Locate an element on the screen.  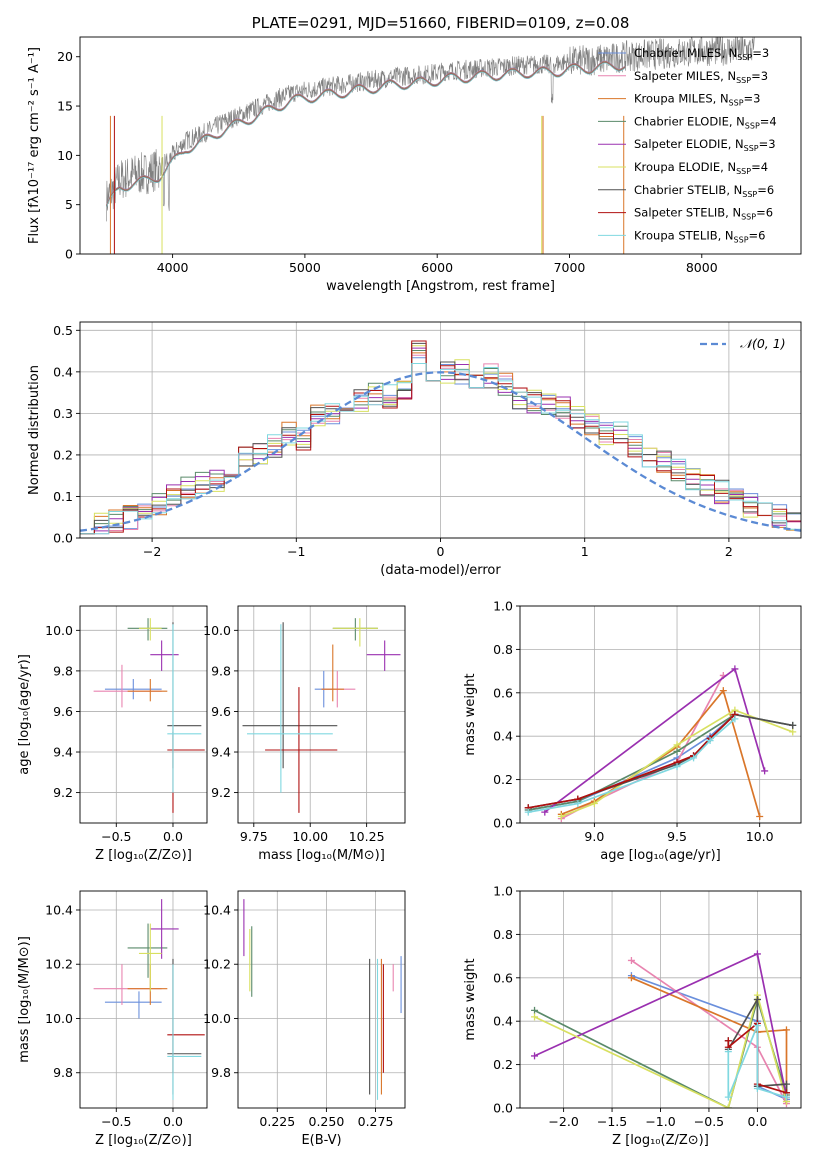
x-axis-label: (data-model)/error is located at coordinates (440, 570).